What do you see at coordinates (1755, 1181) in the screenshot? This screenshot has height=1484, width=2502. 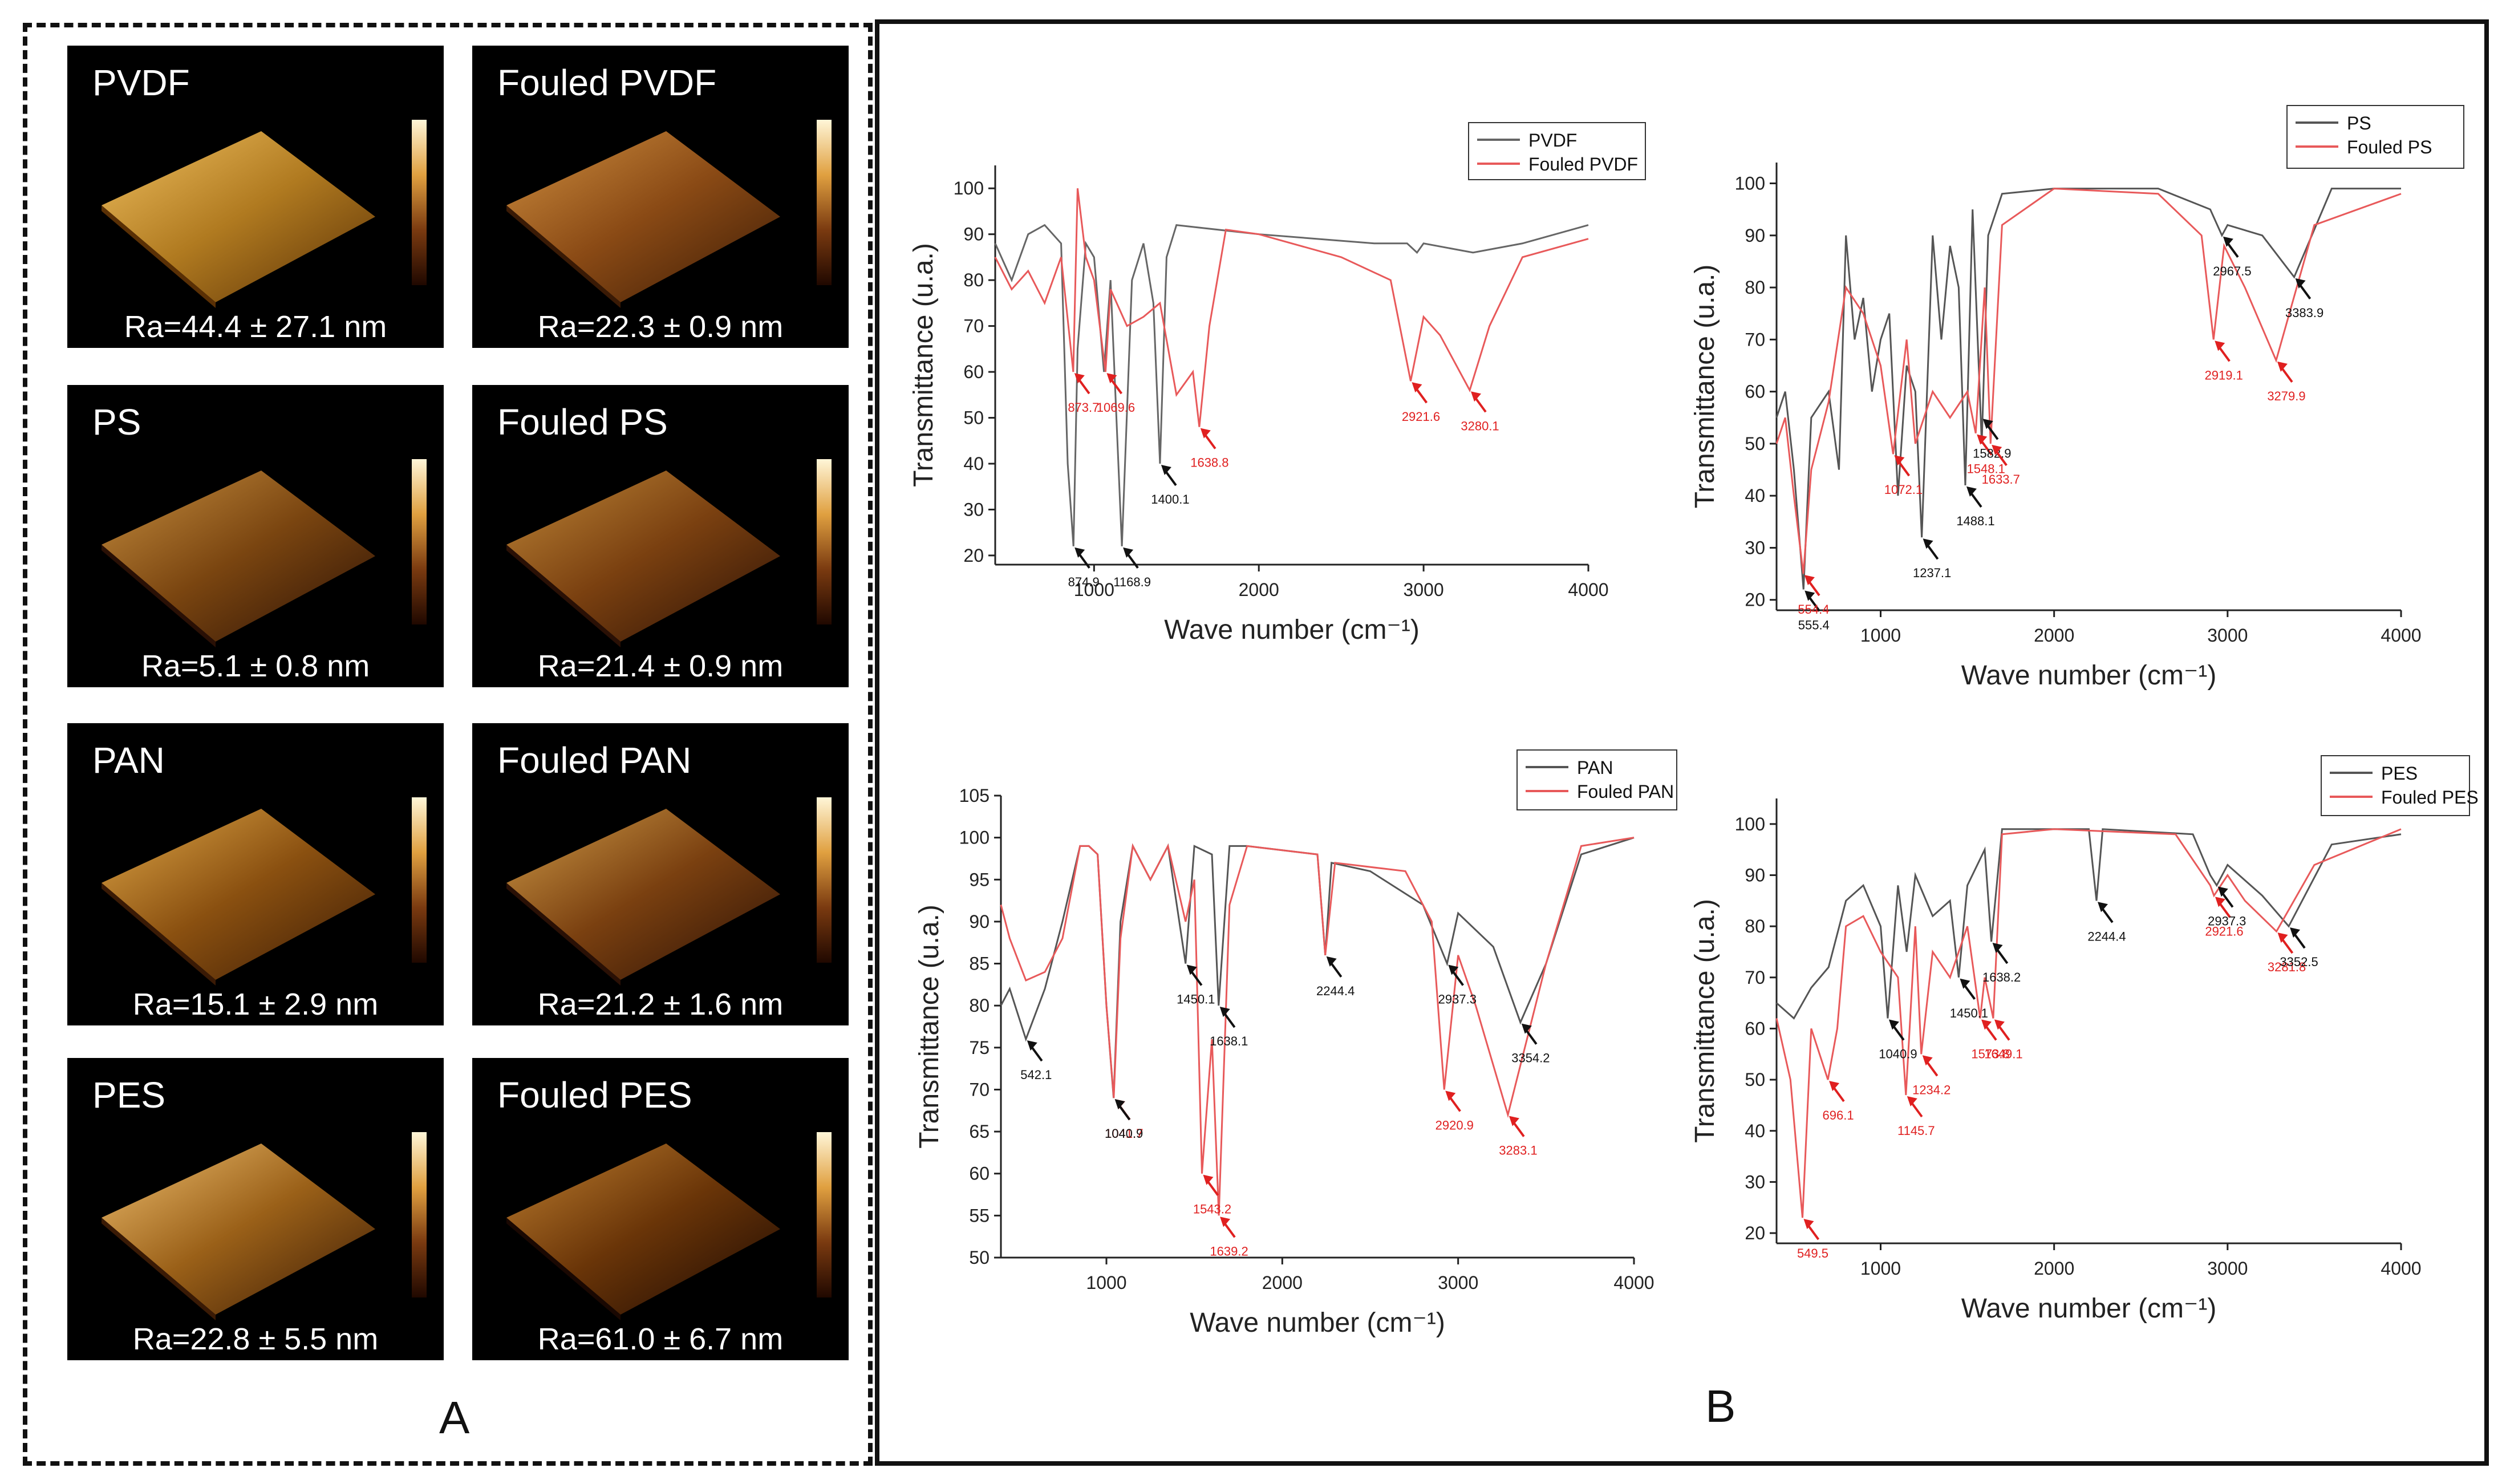 I see `y-tick-label: 30` at bounding box center [1755, 1181].